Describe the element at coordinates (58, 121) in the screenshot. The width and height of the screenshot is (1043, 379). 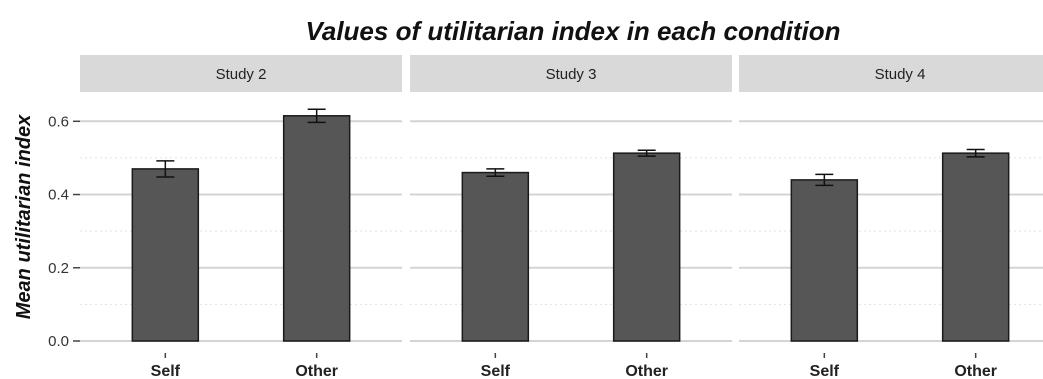
I see `y-tick-label: 0.6` at that location.